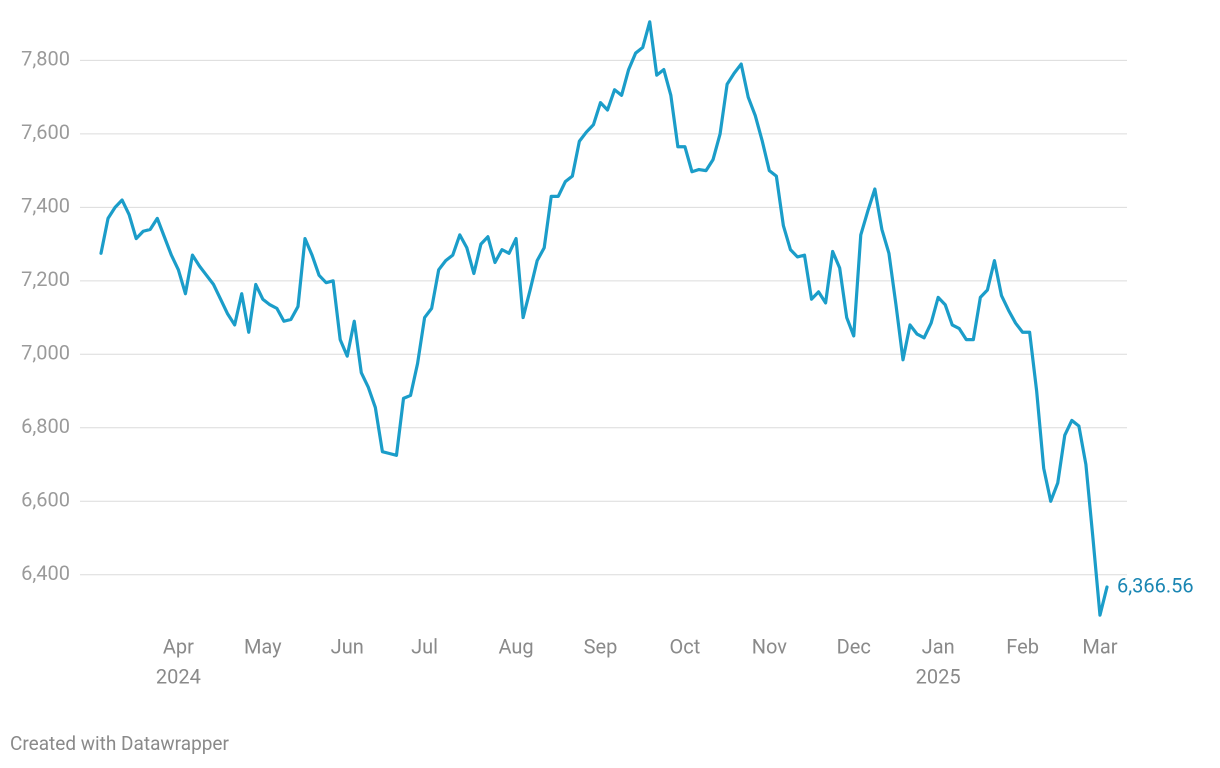 The width and height of the screenshot is (1220, 768). I want to click on y-tick-label: 6,600, so click(45, 500).